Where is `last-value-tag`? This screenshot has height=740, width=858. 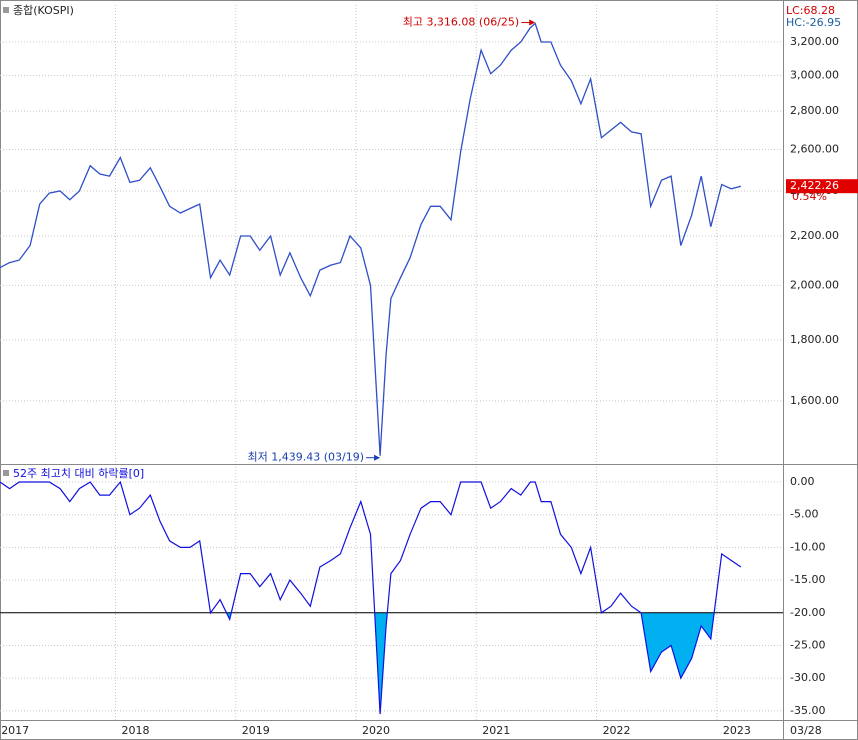
last-value-tag is located at coordinates (822, 186).